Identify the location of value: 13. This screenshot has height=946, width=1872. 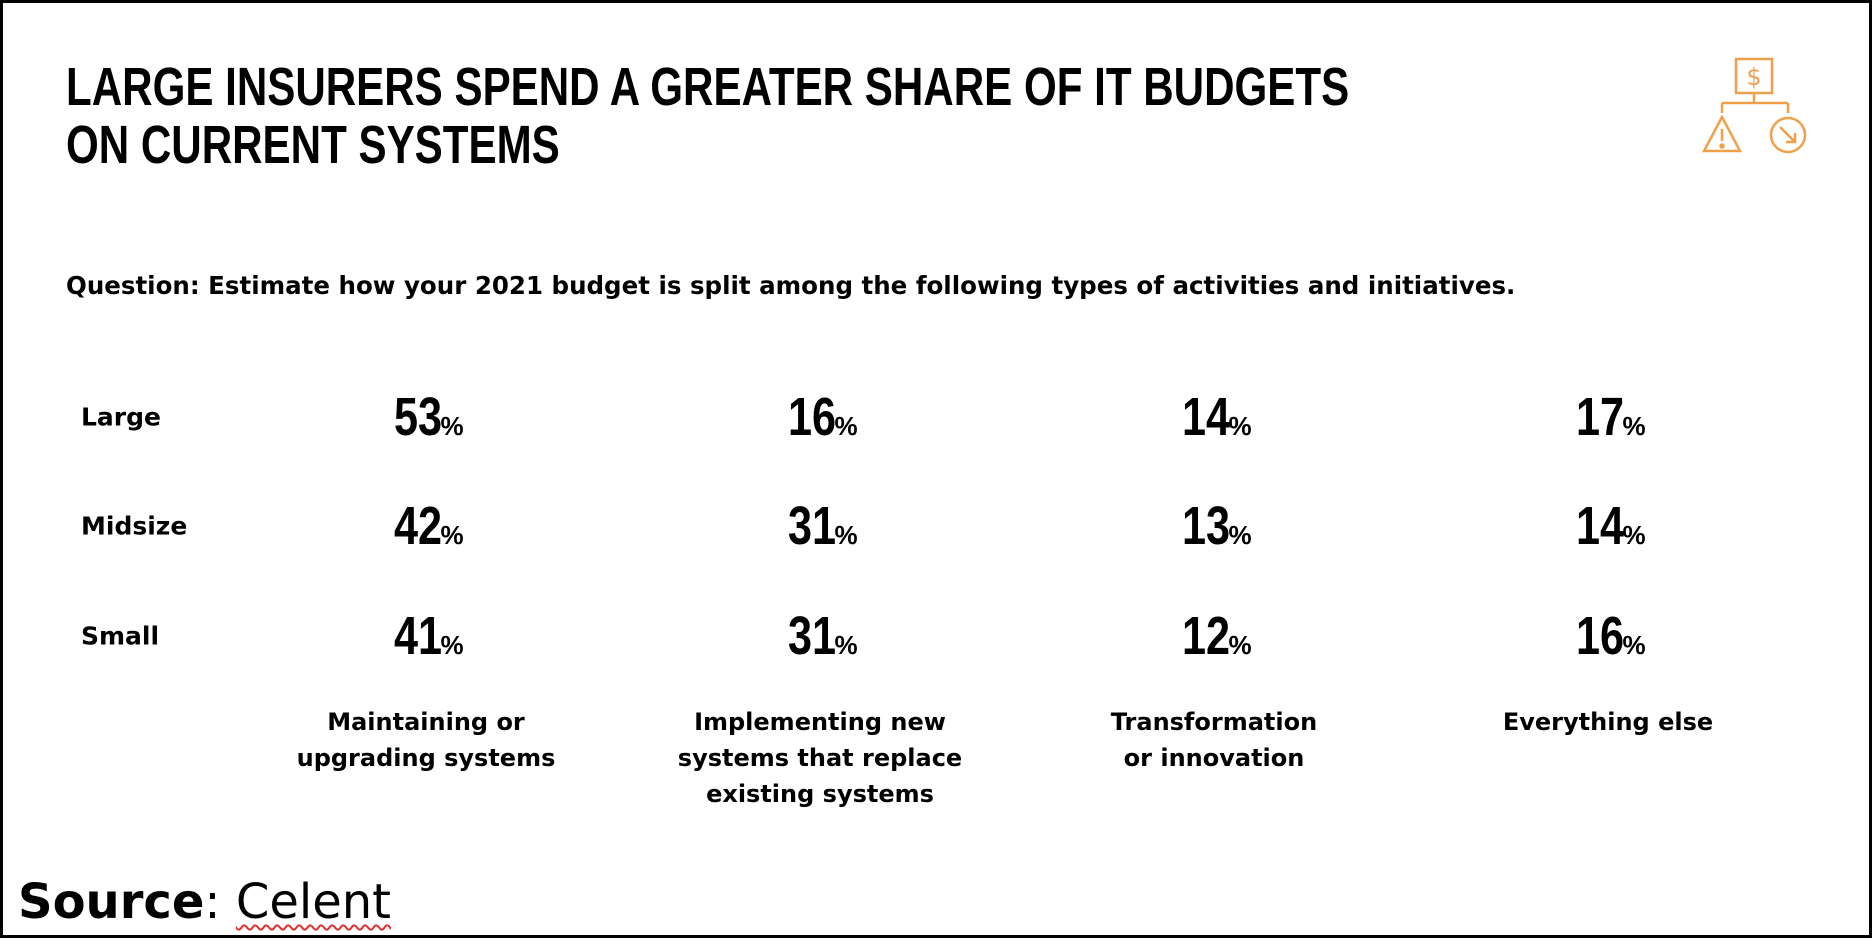
(1206, 526).